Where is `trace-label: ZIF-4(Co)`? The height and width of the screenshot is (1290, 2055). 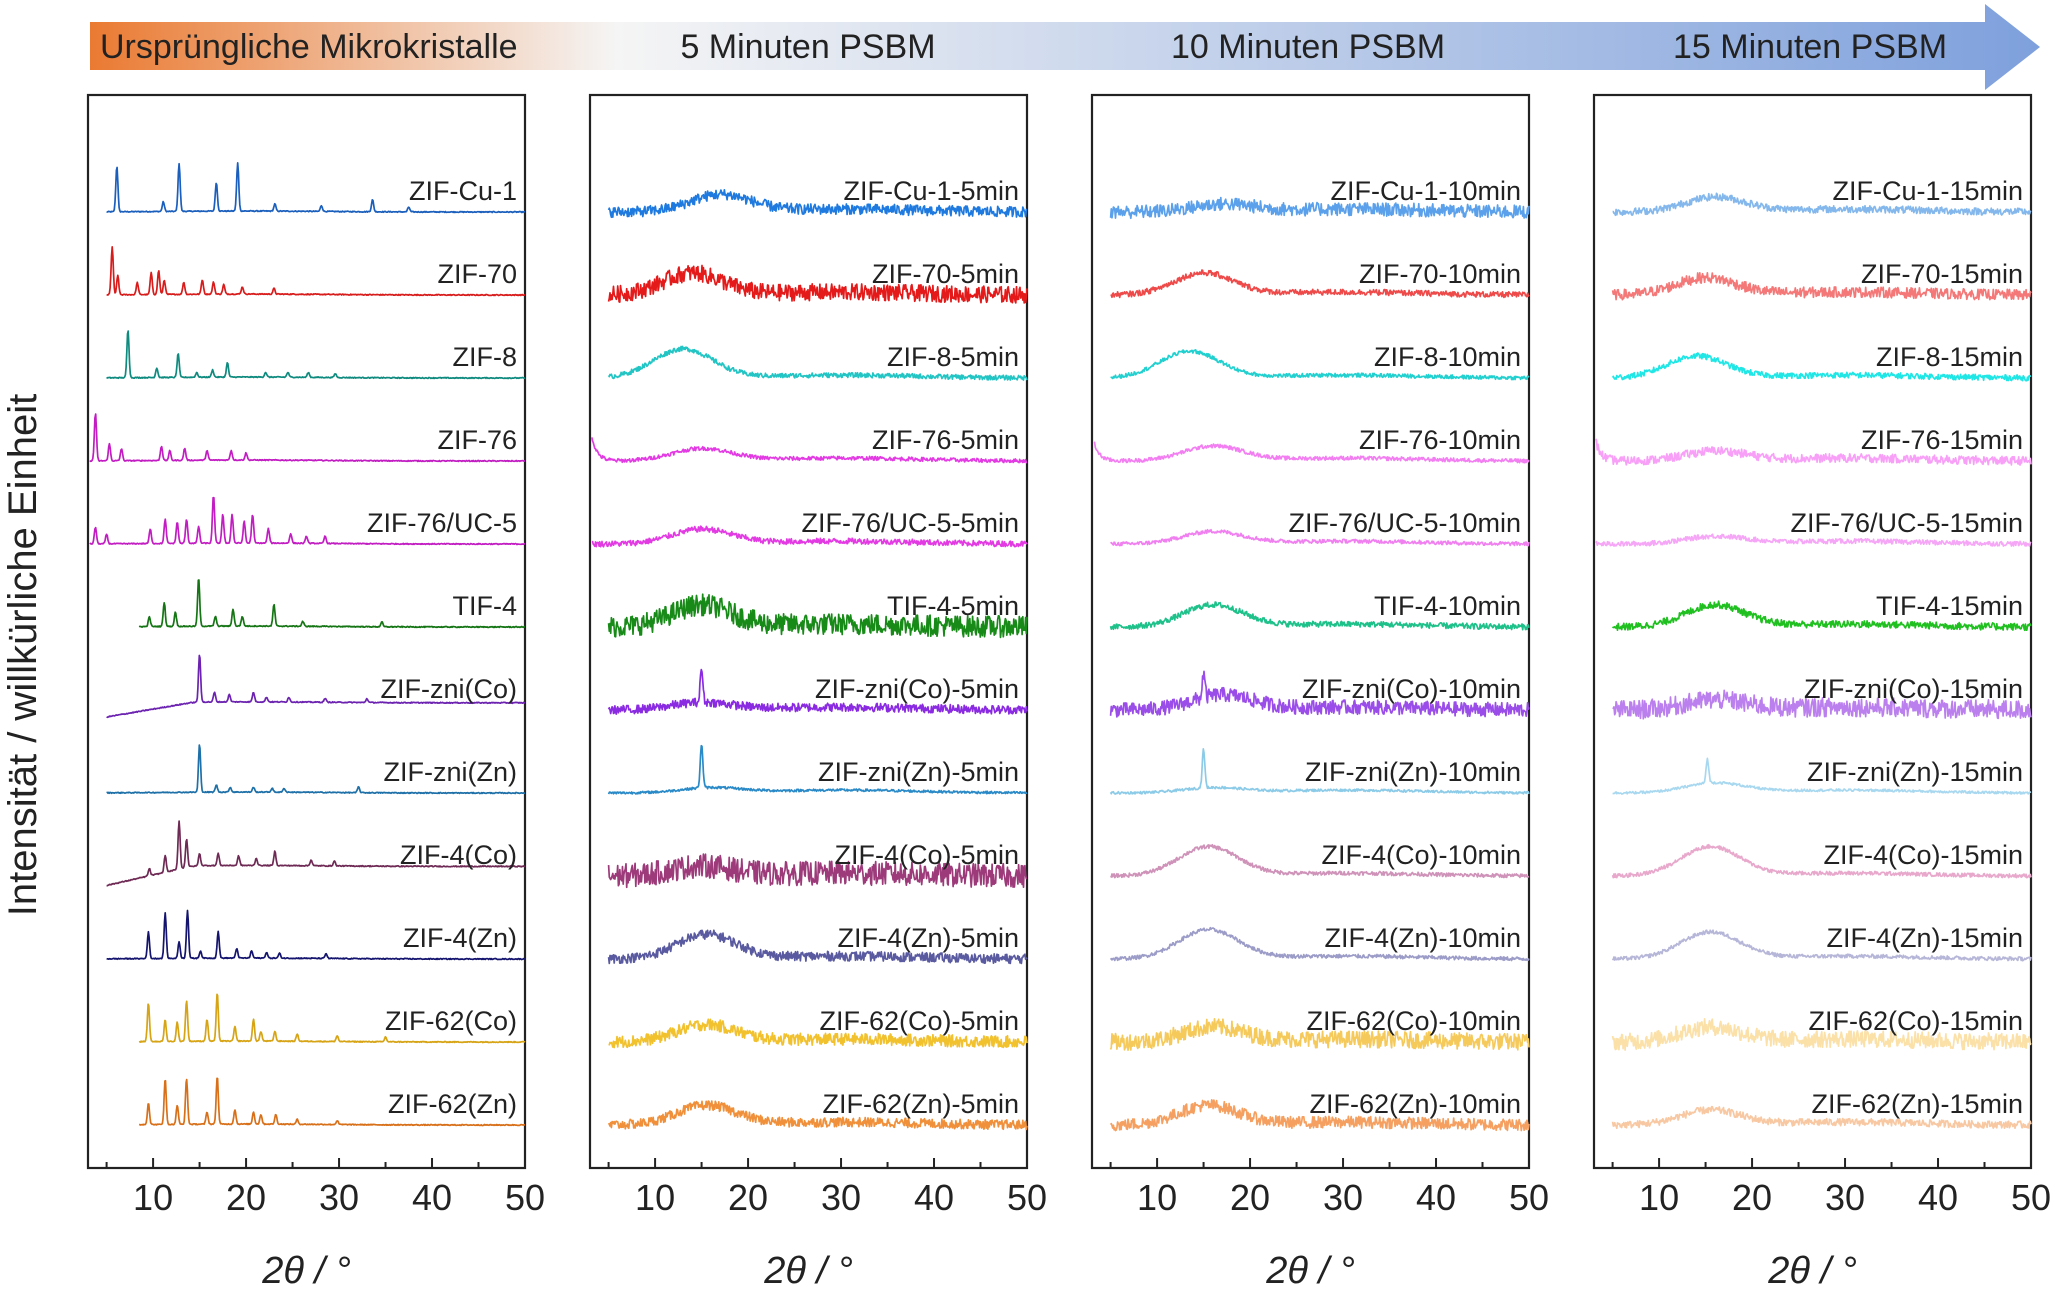 trace-label: ZIF-4(Co) is located at coordinates (458, 855).